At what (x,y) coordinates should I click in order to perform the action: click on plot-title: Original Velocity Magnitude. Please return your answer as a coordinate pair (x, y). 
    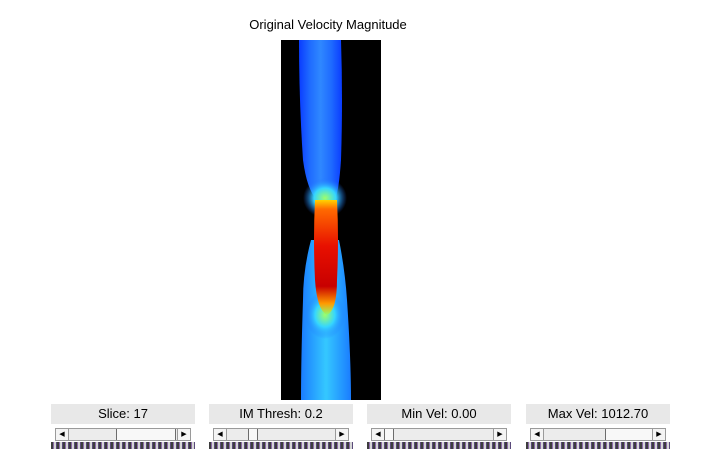
    Looking at the image, I should click on (328, 24).